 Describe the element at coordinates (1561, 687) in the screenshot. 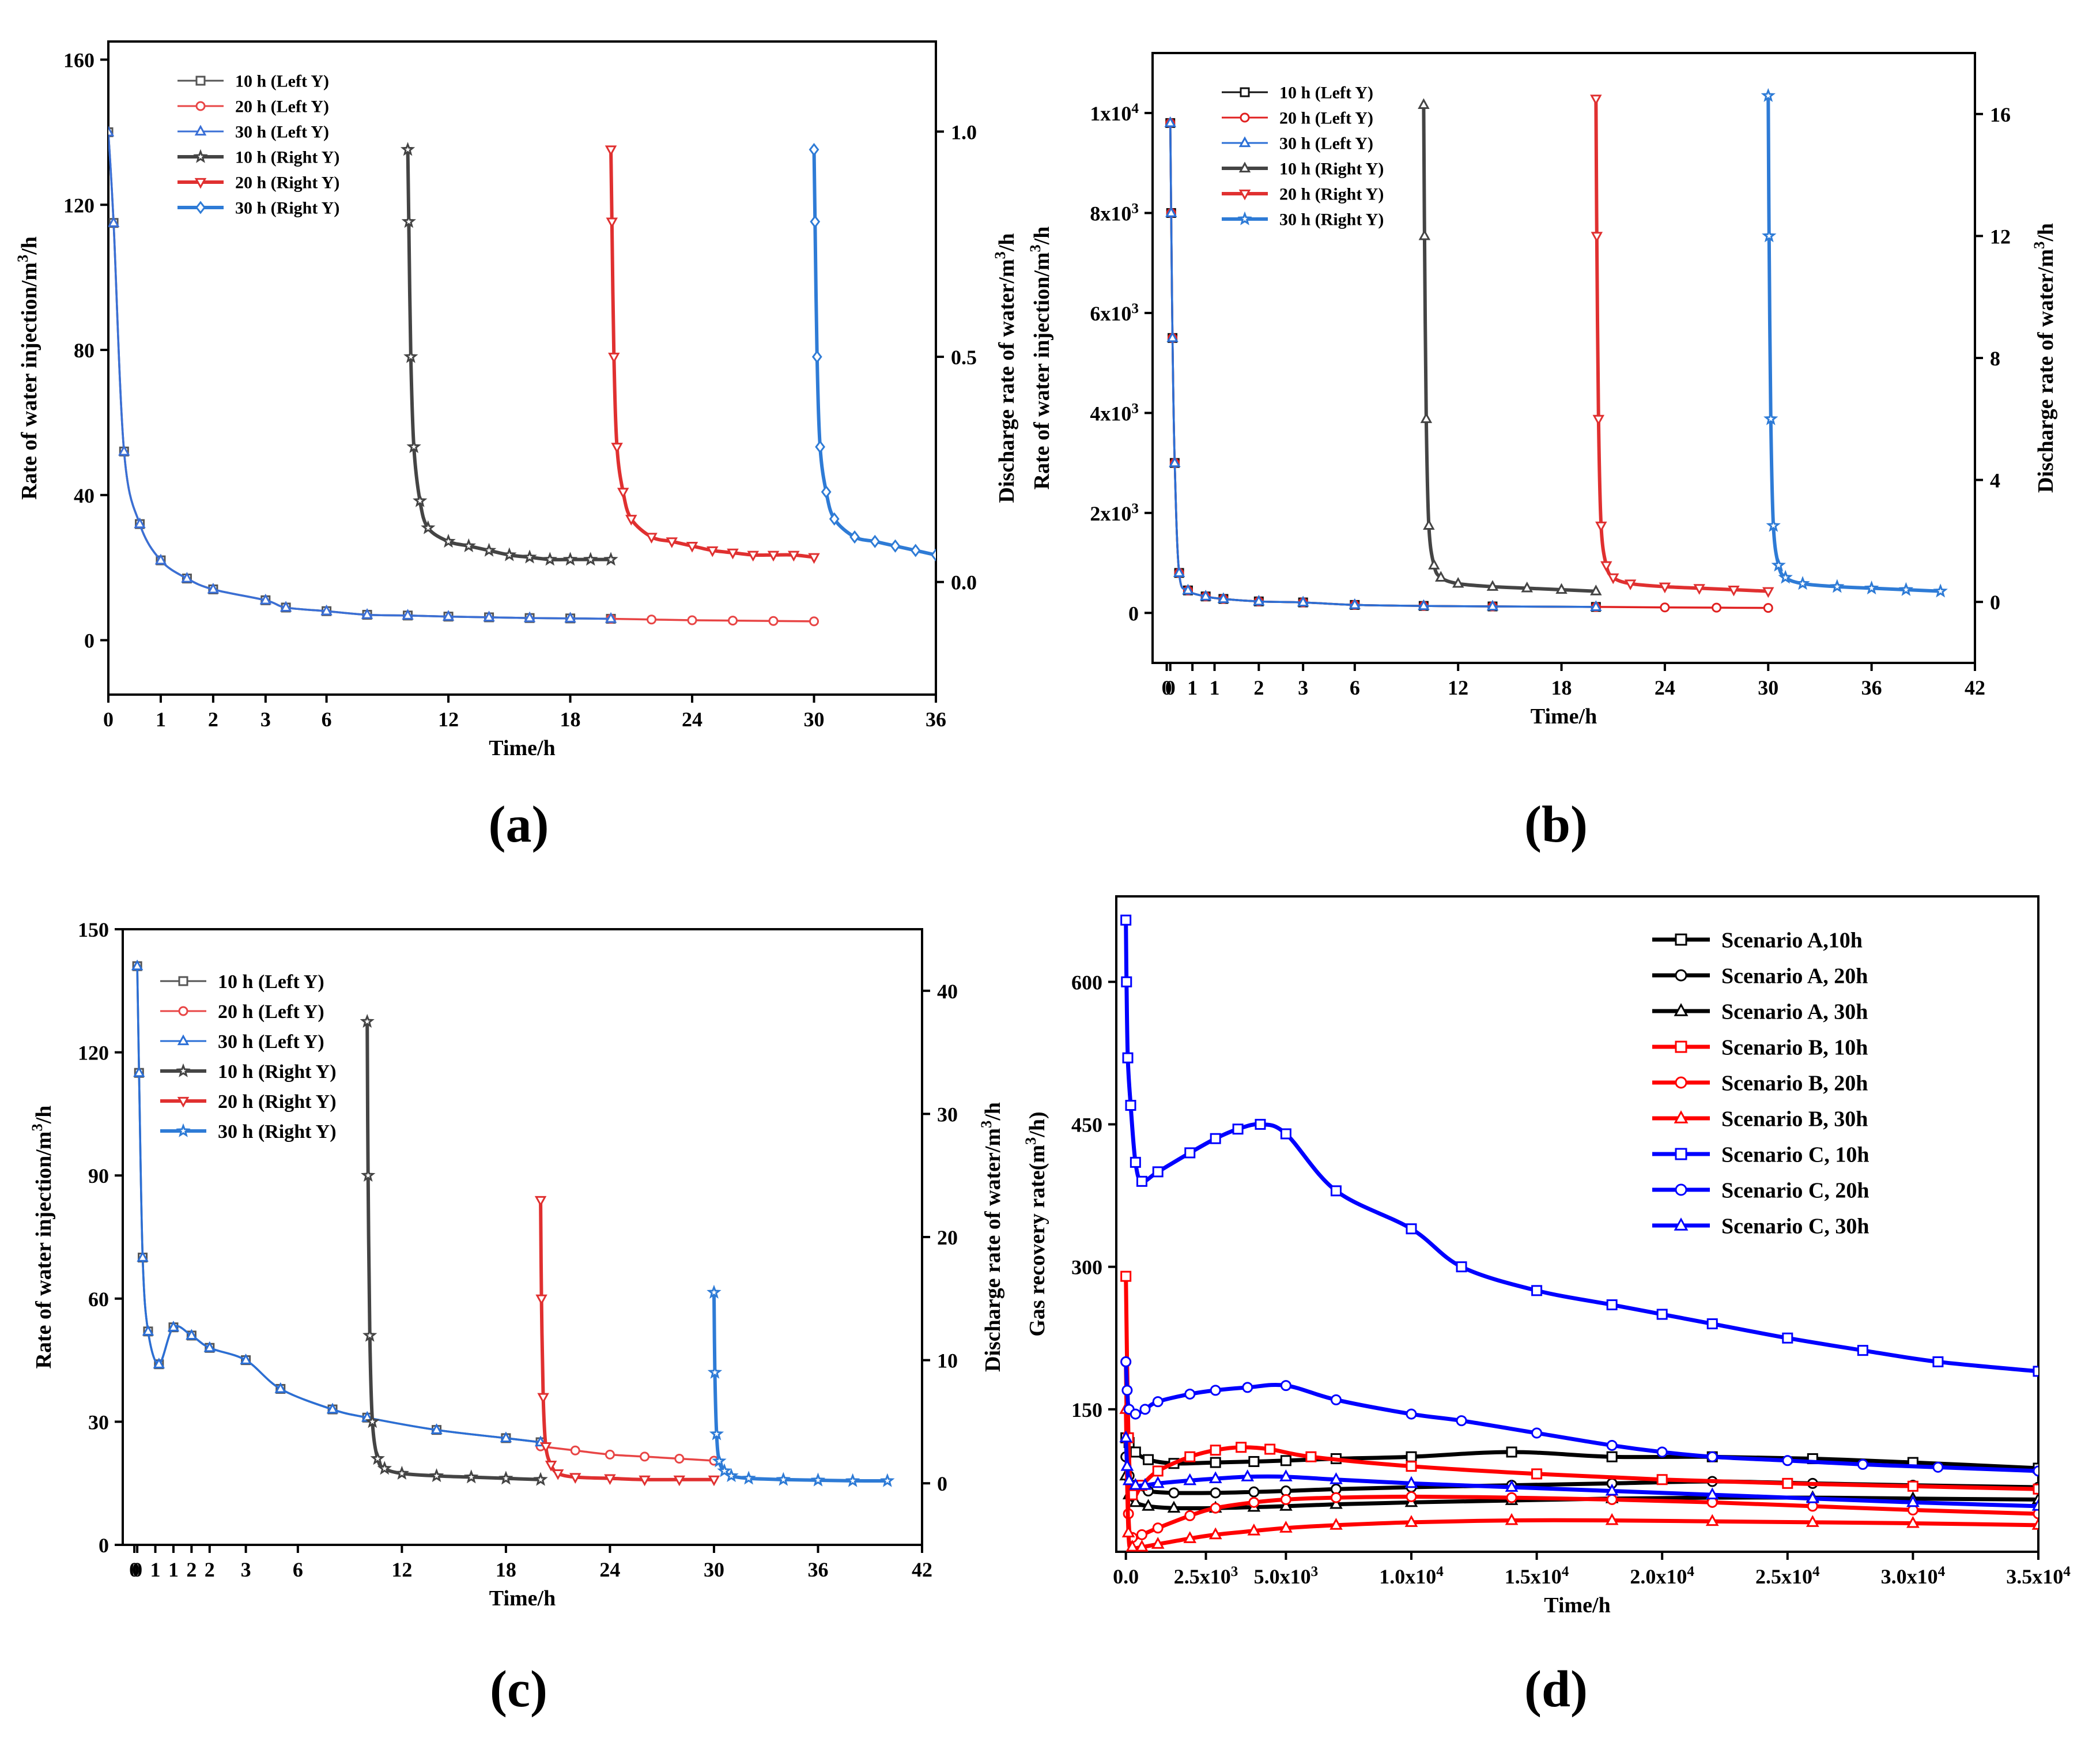

I see `x-tick-label: 18` at that location.